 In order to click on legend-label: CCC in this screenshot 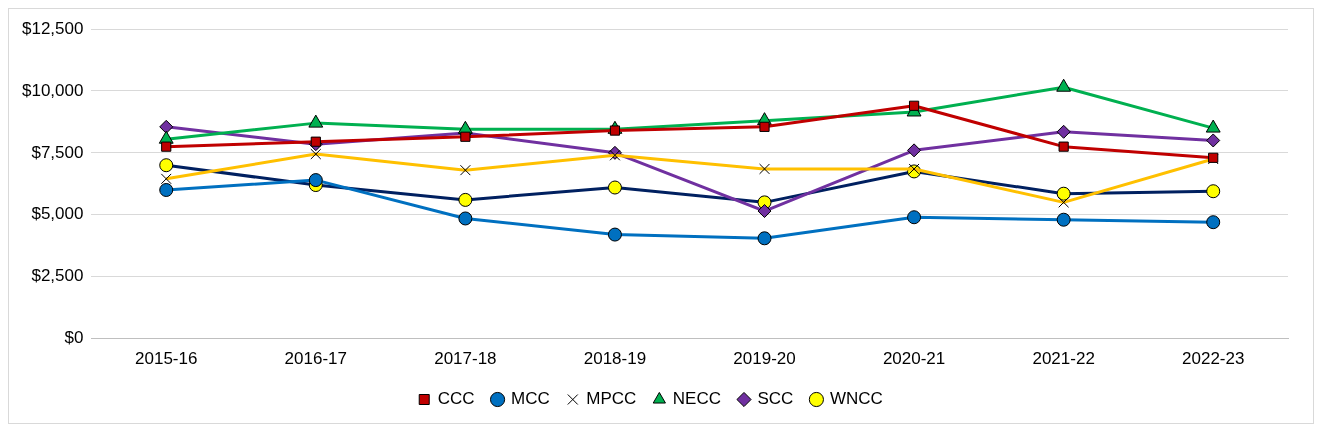, I will do `click(456, 399)`.